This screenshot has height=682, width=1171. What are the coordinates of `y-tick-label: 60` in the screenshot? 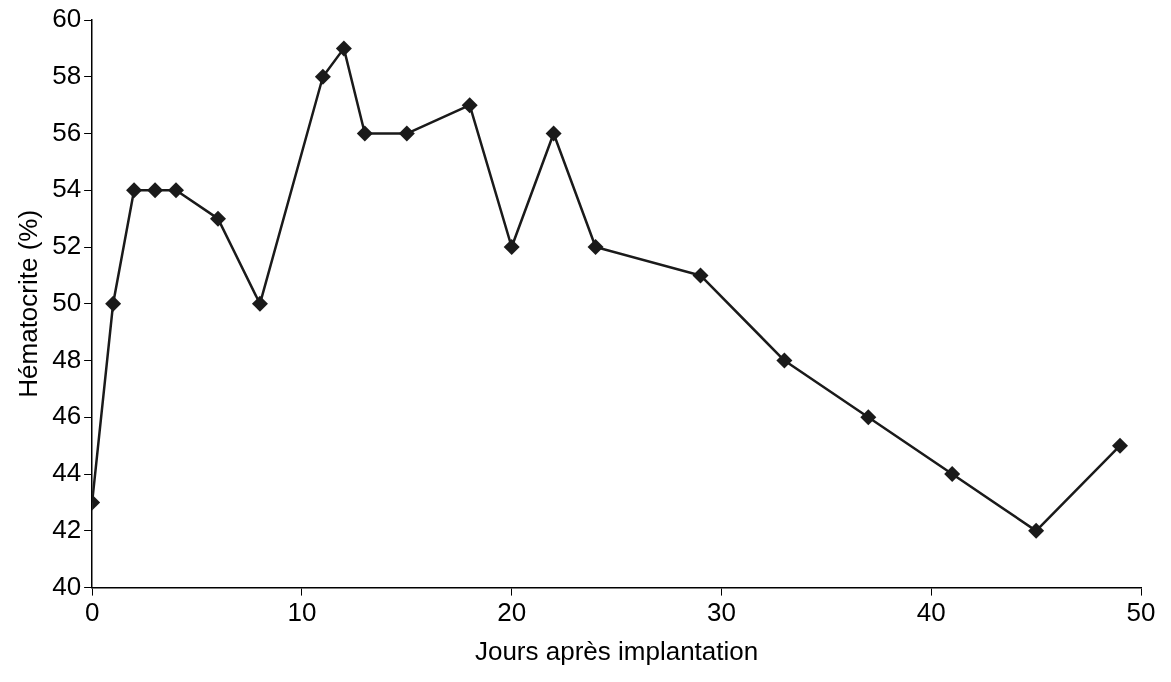 It's located at (67, 18).